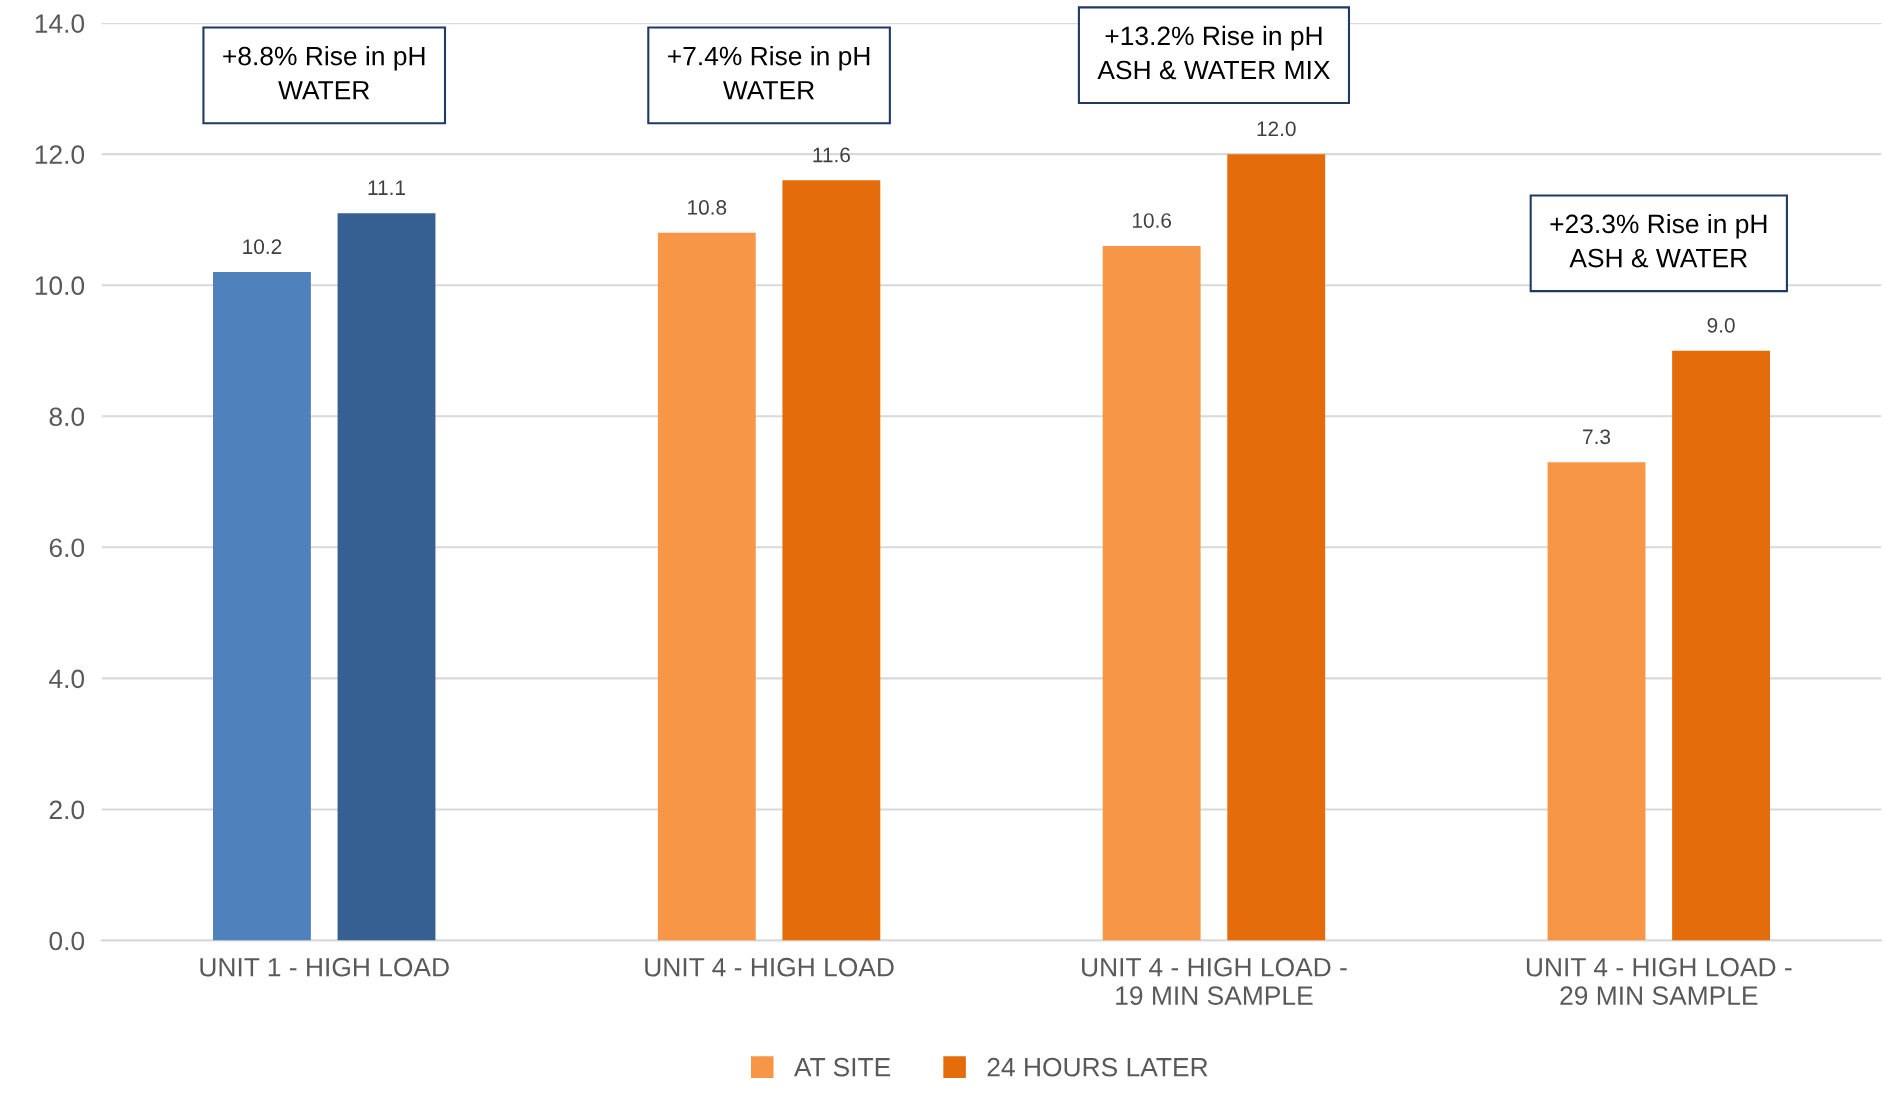 This screenshot has width=1885, height=1100. Describe the element at coordinates (67, 548) in the screenshot. I see `y-tick-label: 6.0` at that location.